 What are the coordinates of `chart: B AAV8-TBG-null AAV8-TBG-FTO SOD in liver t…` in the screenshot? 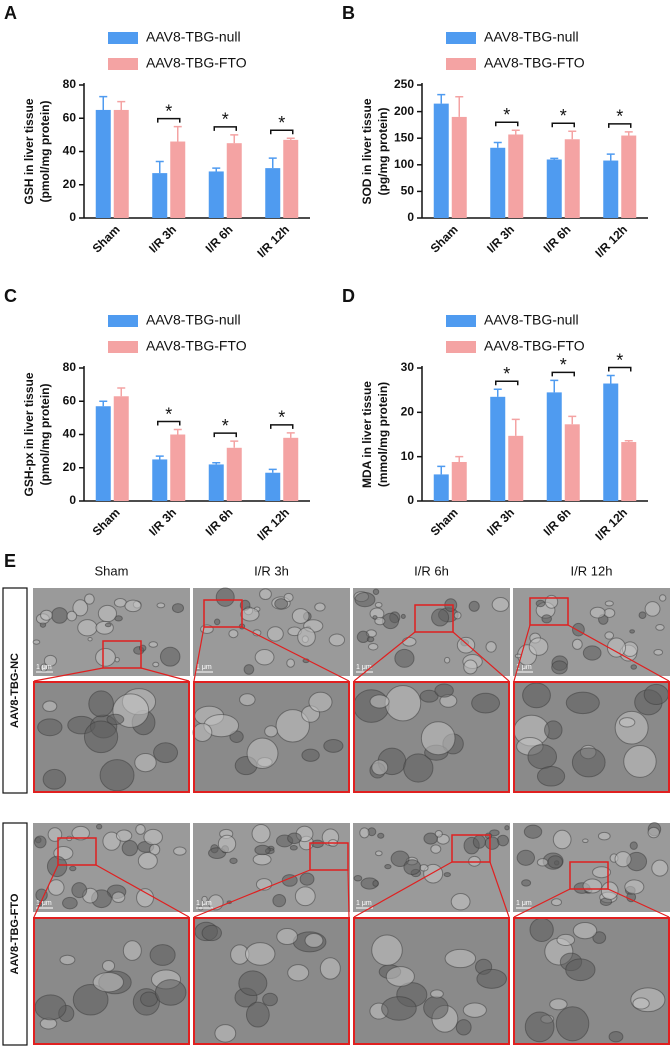 It's located at (495, 131).